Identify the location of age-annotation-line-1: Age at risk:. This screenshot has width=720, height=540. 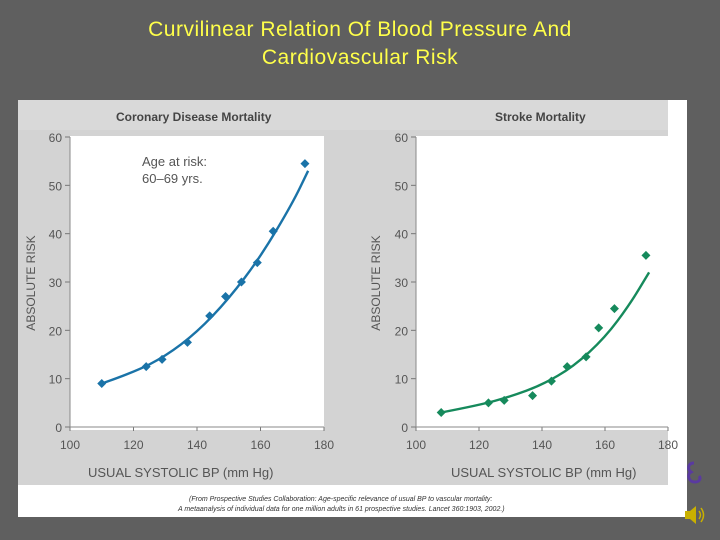
(174, 161).